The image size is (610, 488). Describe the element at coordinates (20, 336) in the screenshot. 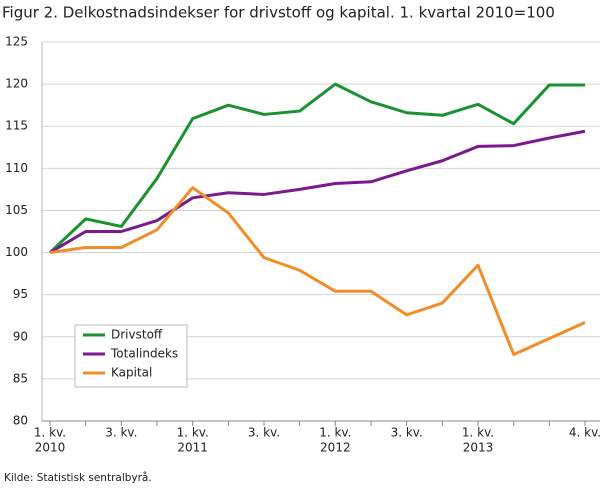

I see `y-tick-label: 90` at that location.